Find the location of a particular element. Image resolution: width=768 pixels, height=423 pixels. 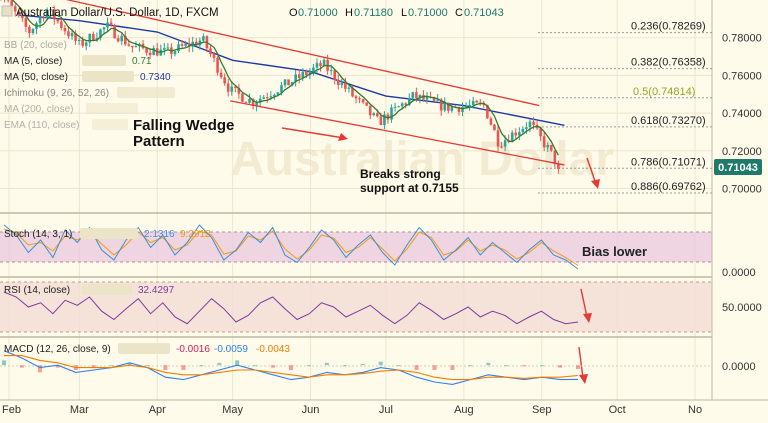

stoch-k-value: 2.1316 is located at coordinates (159, 234).